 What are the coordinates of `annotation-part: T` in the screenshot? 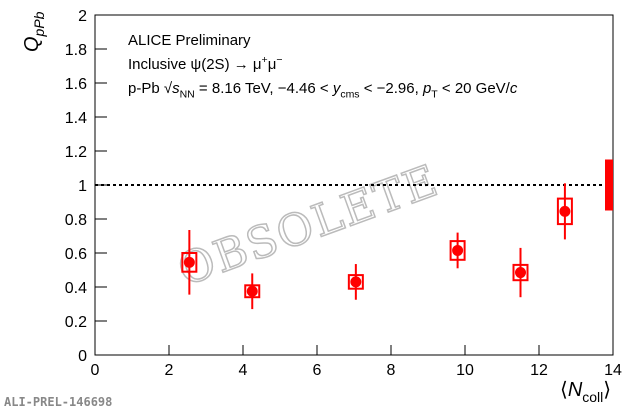 It's located at (434, 95).